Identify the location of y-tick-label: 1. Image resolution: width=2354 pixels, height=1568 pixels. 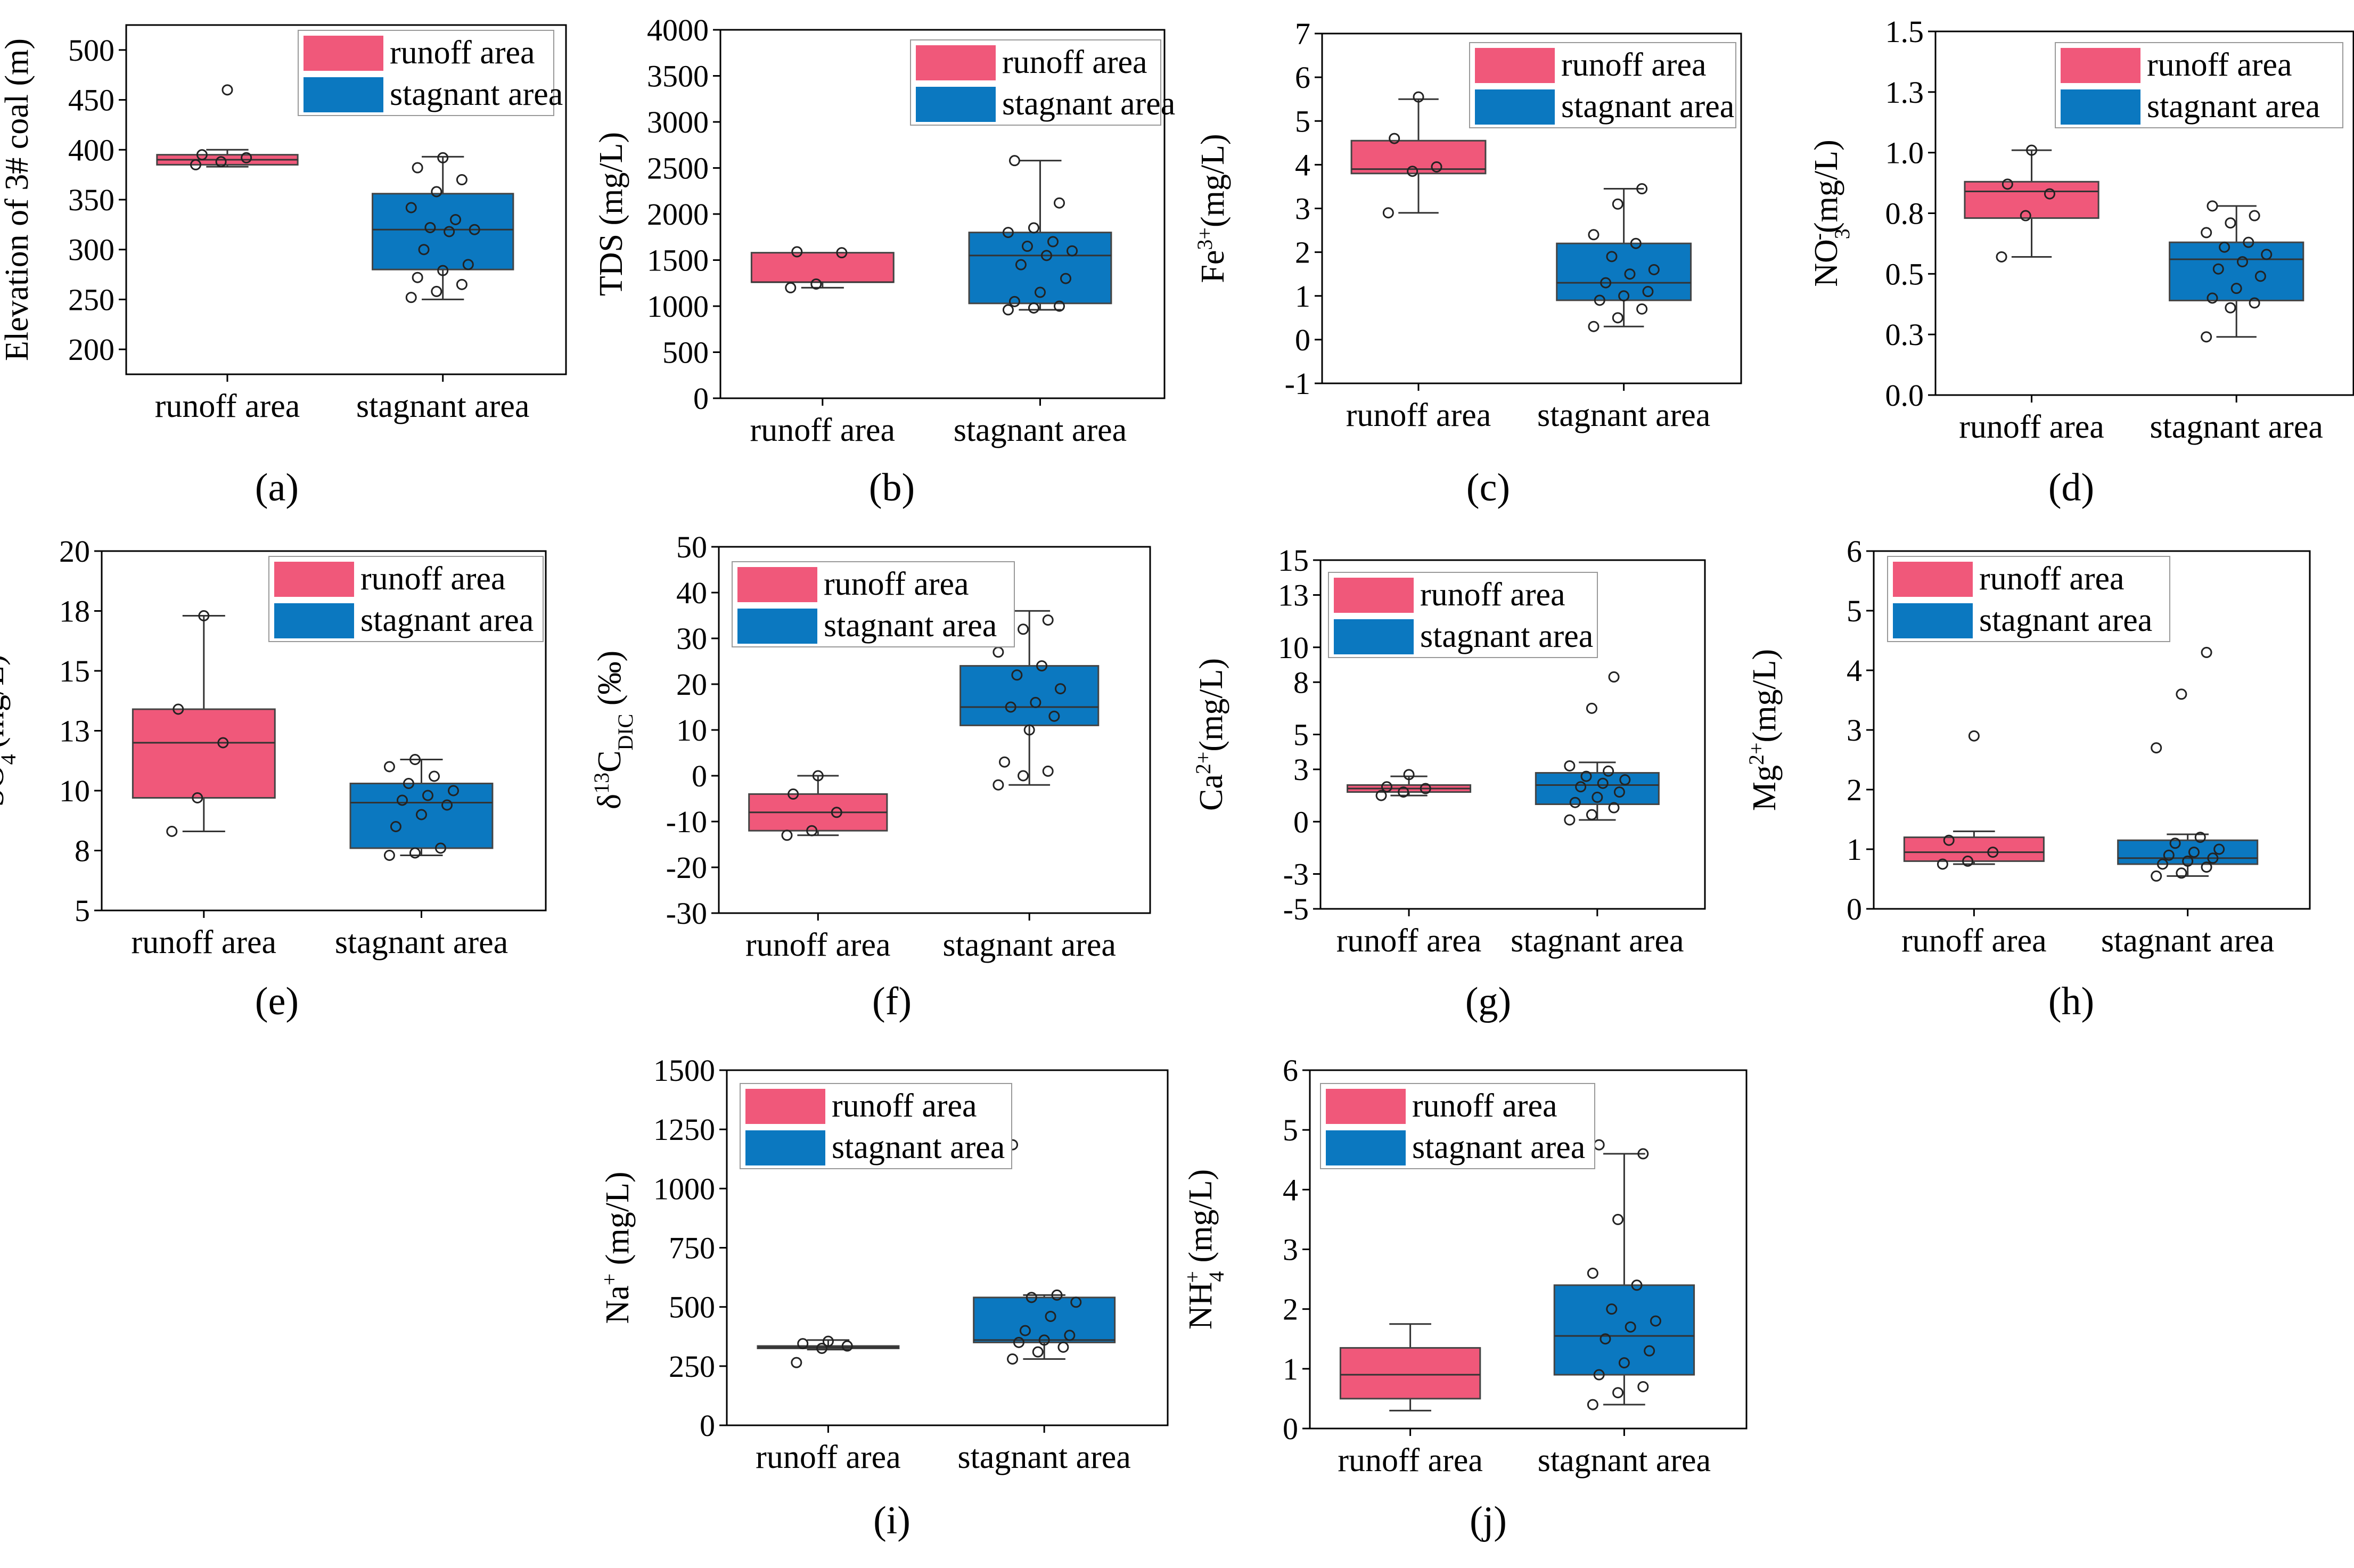
(1291, 1369).